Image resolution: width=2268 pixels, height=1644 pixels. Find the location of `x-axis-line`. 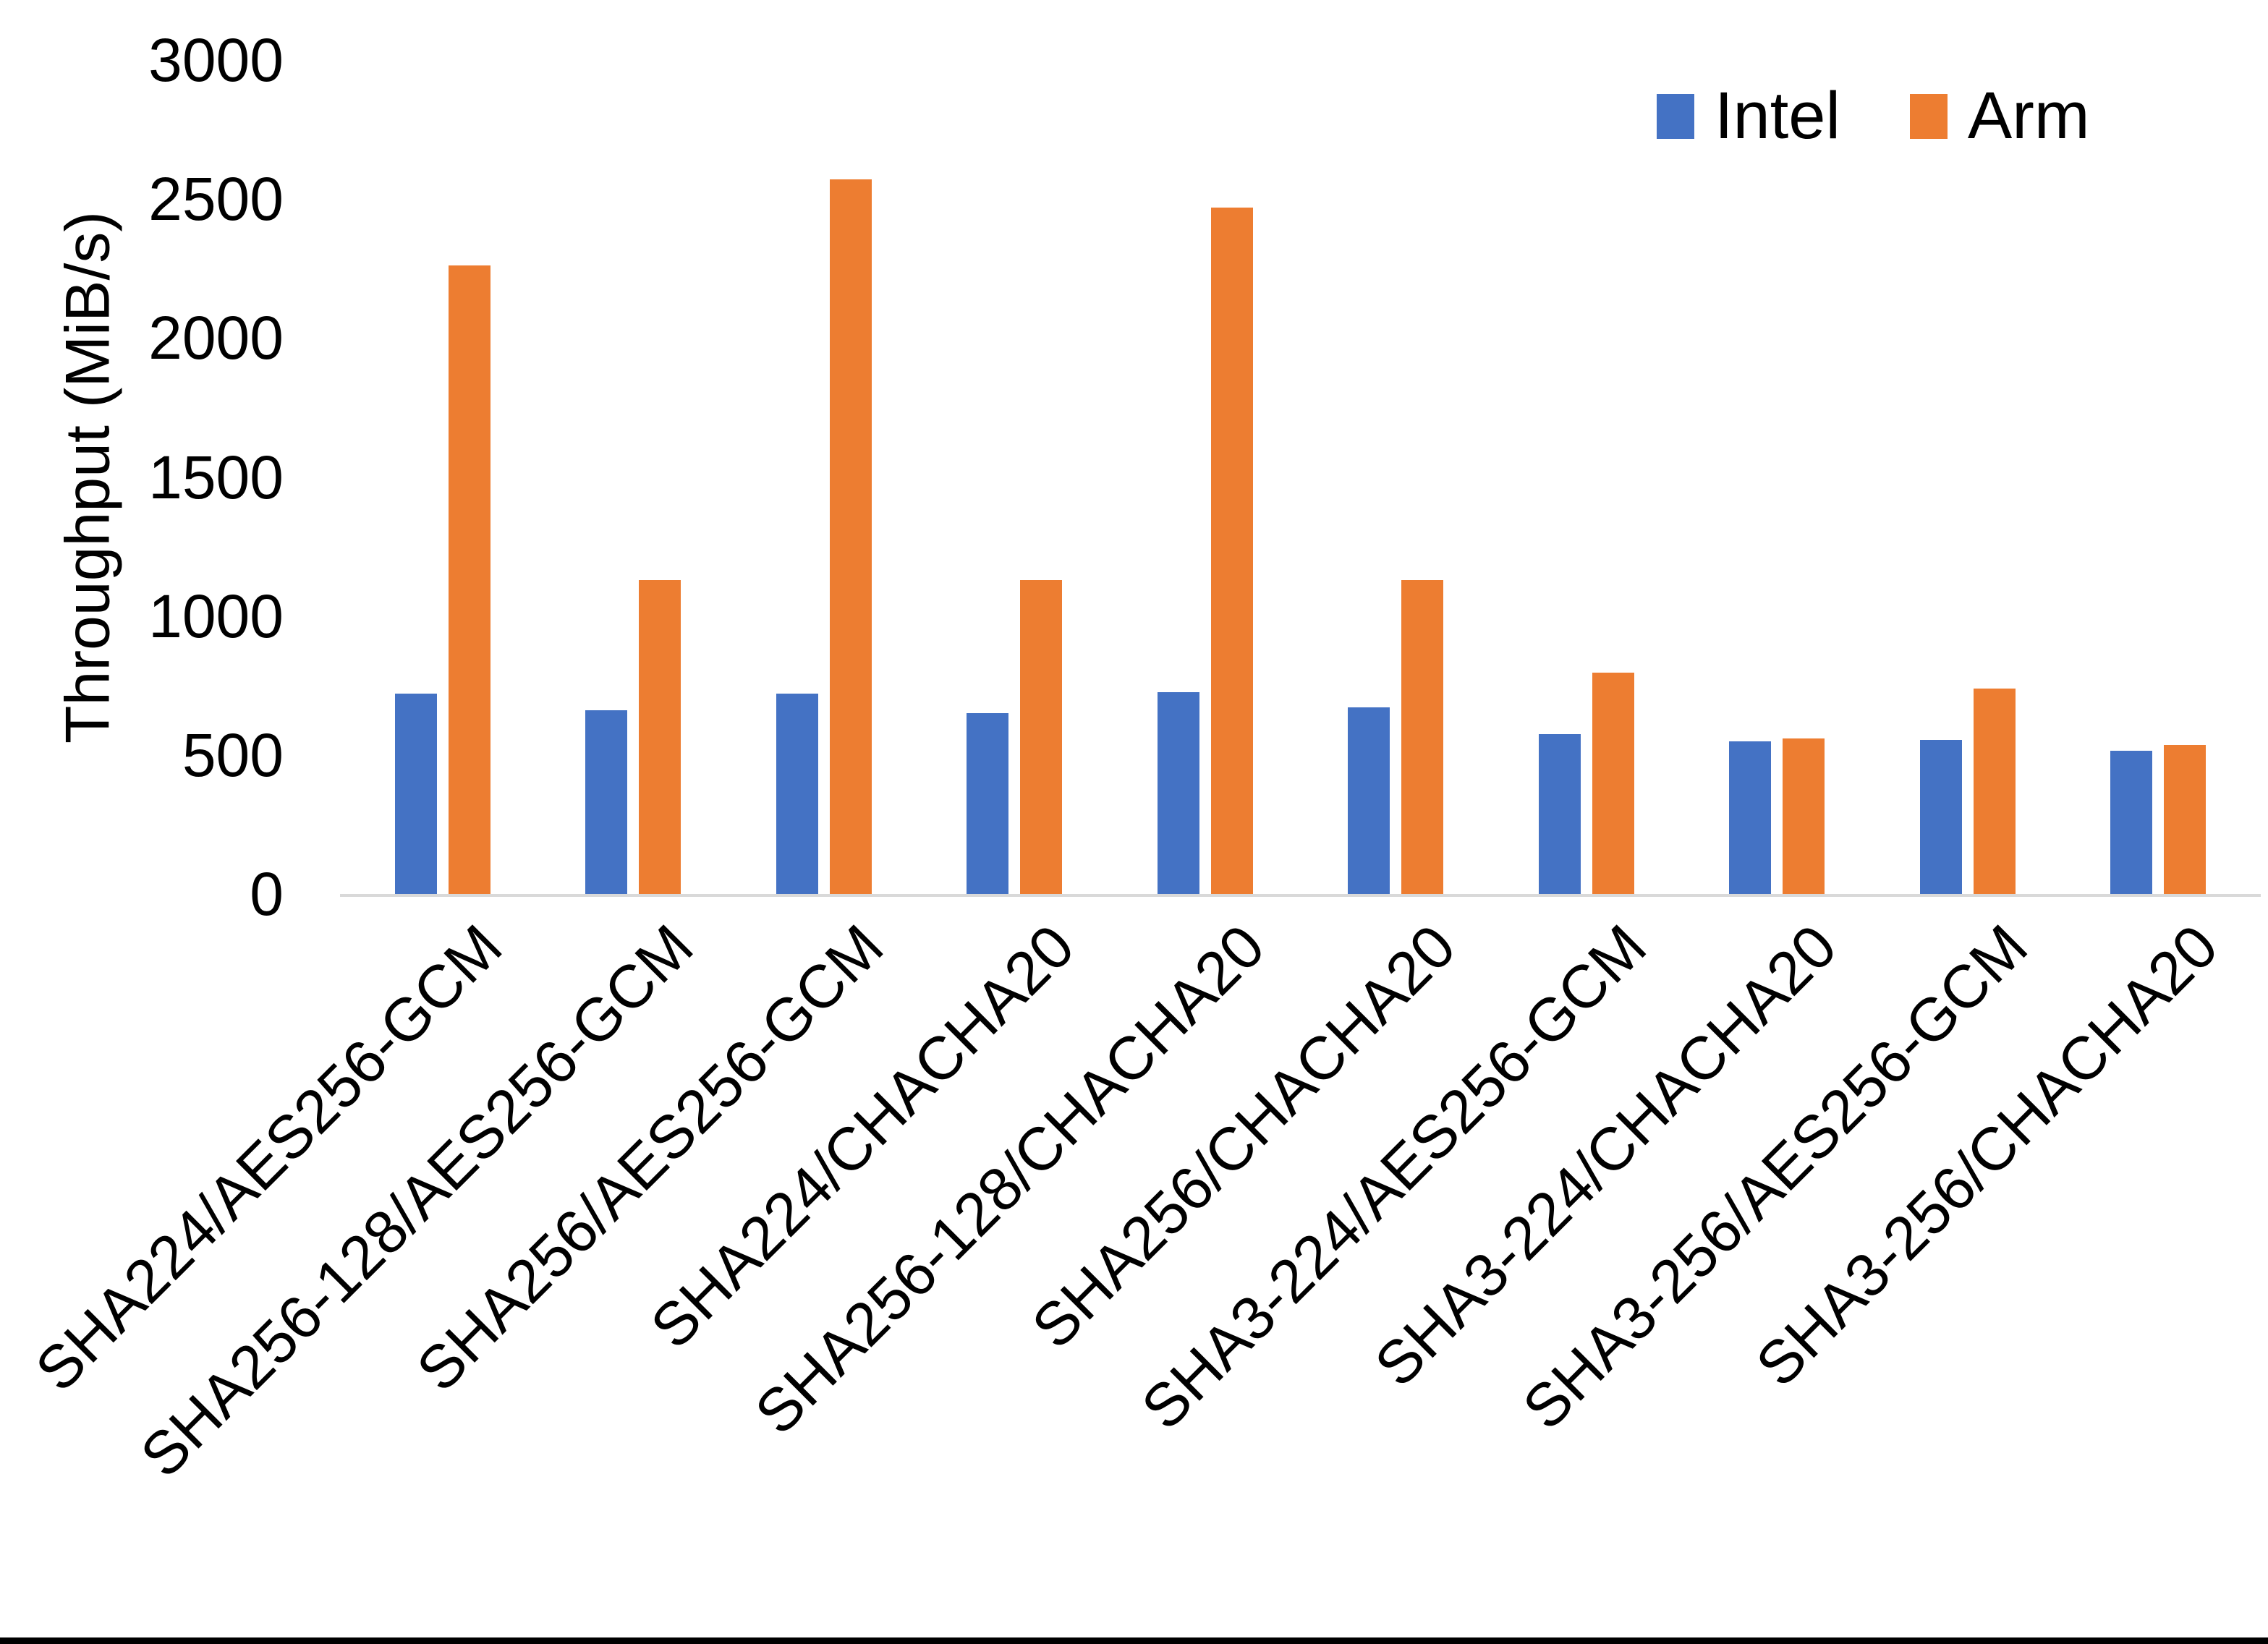

x-axis-line is located at coordinates (1300, 895).